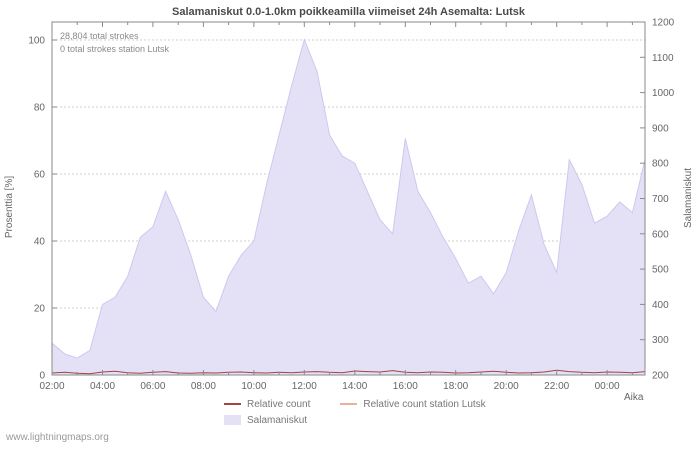 The image size is (700, 450). I want to click on legend-item-salamaniskut: Salamaniskut, so click(265, 420).